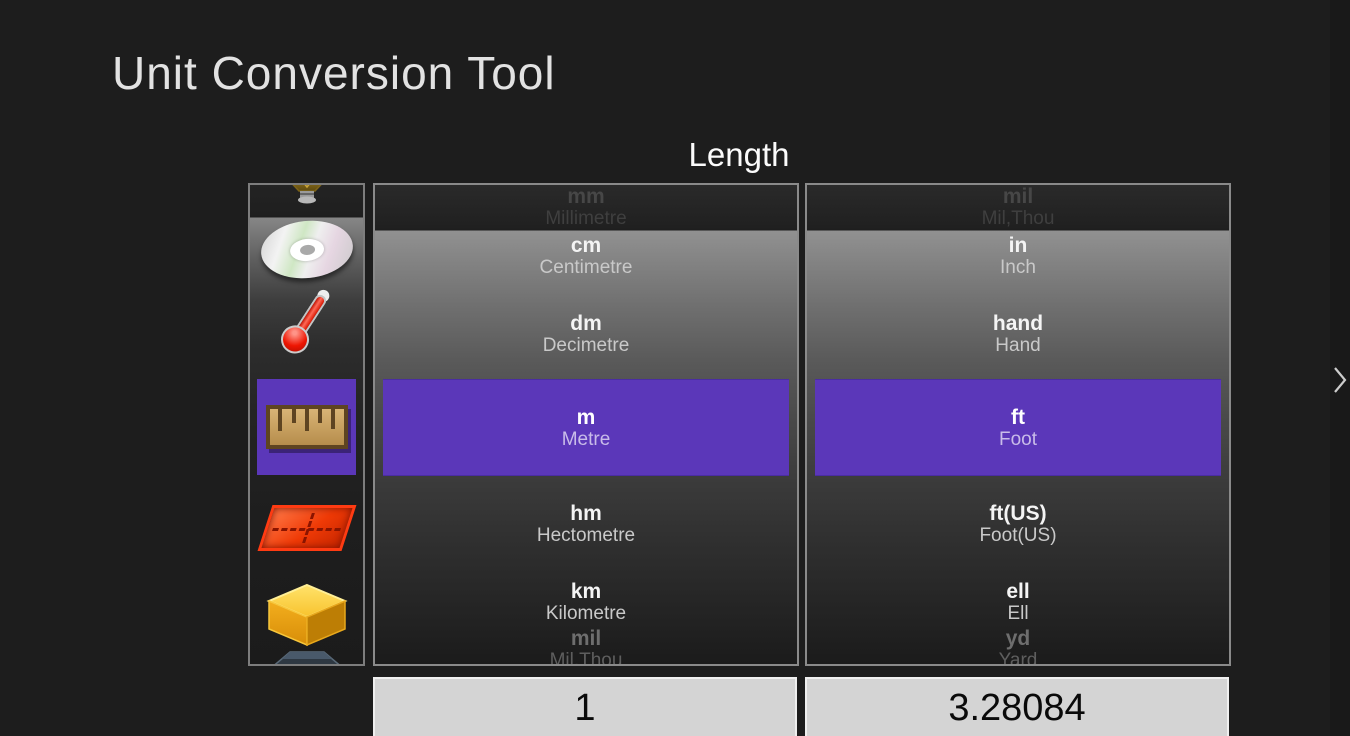  I want to click on thermometer-icon, so click(306, 321).